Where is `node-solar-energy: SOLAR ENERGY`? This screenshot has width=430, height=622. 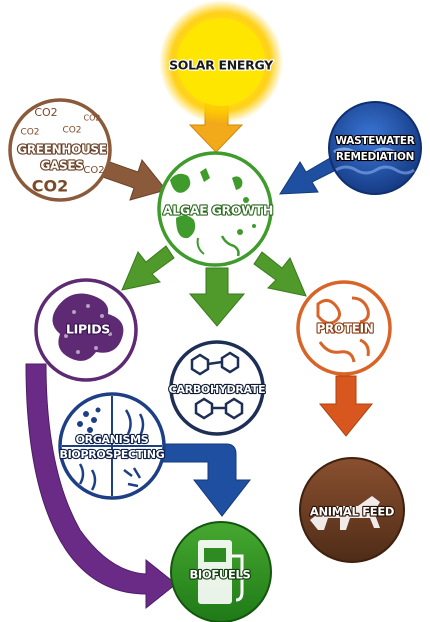 node-solar-energy: SOLAR ENERGY is located at coordinates (221, 62).